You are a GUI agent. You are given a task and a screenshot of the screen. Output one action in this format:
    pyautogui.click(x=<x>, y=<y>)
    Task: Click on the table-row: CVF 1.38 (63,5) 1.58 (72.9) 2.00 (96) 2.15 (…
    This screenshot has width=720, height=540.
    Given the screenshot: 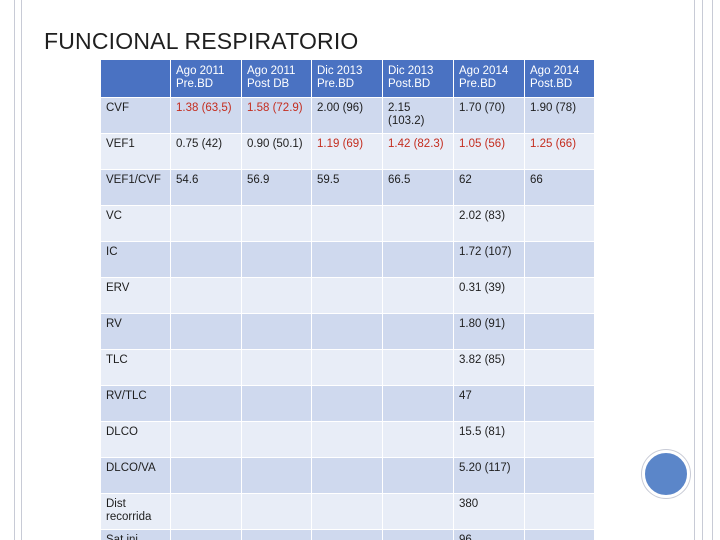 What is the action you would take?
    pyautogui.click(x=347, y=115)
    